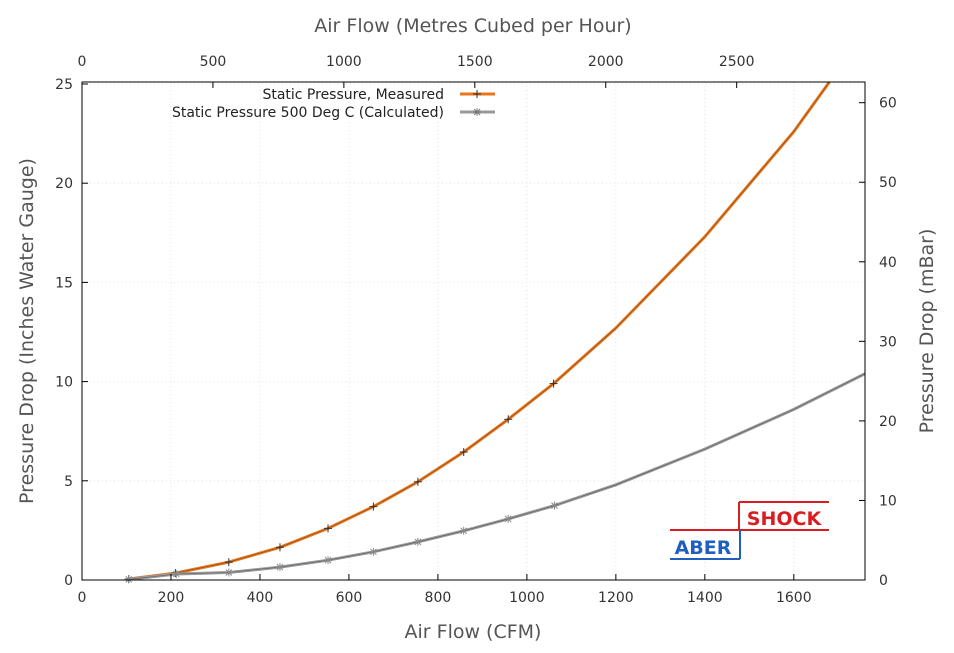 Image resolution: width=954 pixels, height=653 pixels. What do you see at coordinates (888, 501) in the screenshot?
I see `y2-tick-label: 10` at bounding box center [888, 501].